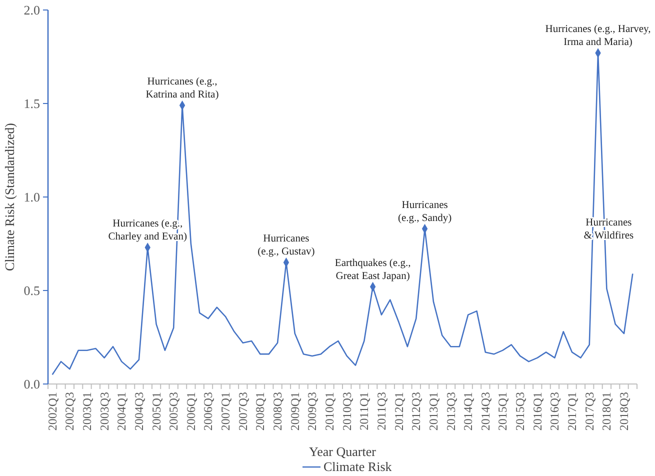 This screenshot has width=655, height=476. What do you see at coordinates (32, 197) in the screenshot?
I see `y-tick-label: 1.0` at bounding box center [32, 197].